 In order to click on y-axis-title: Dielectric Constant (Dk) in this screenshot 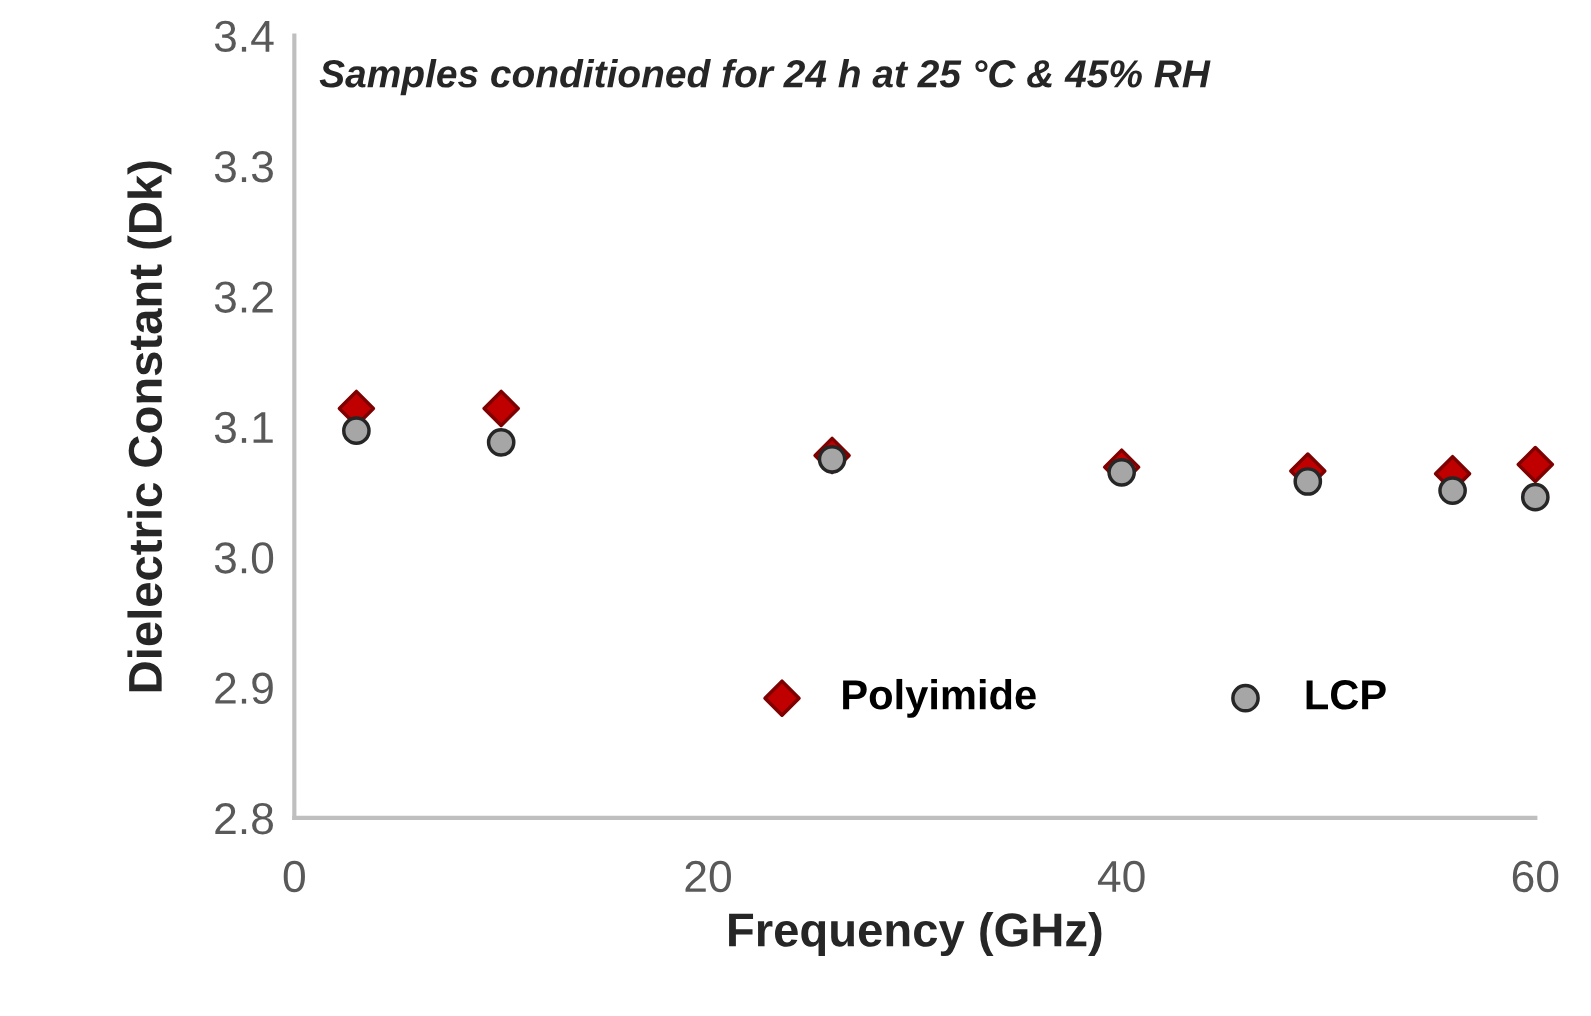, I will do `click(149, 426)`.